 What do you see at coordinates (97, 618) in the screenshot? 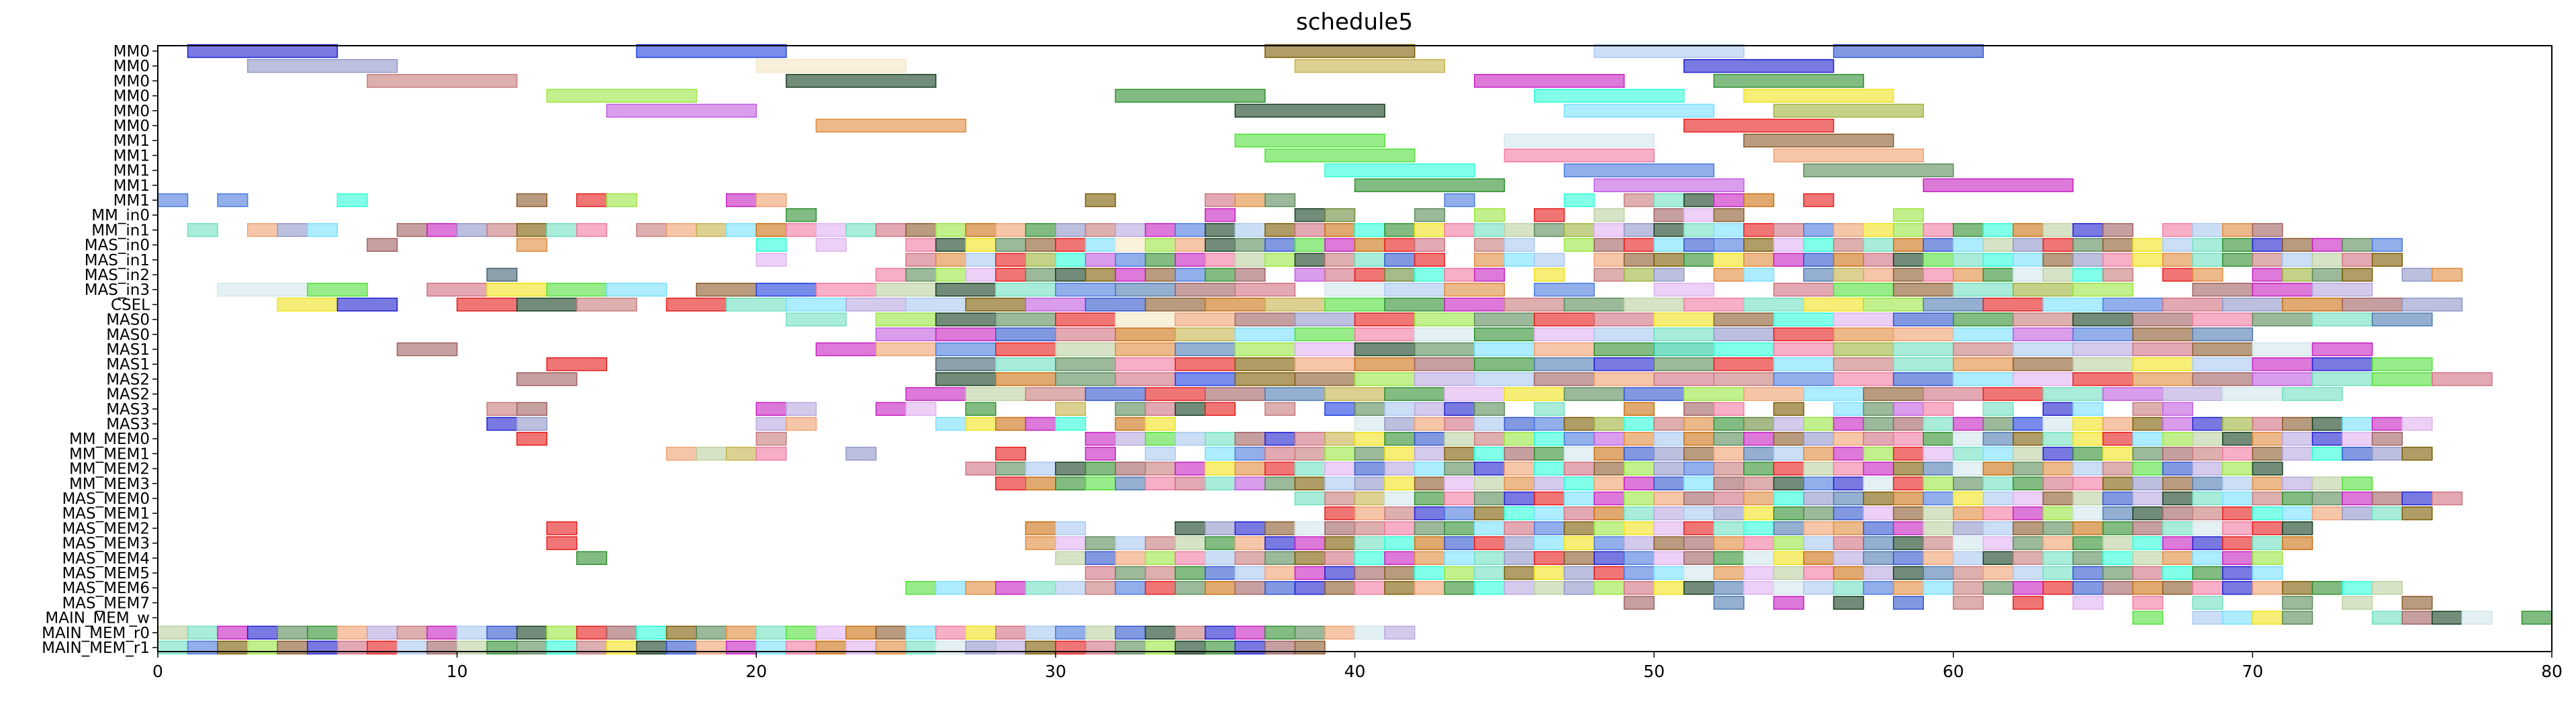
I see `y-tick-label: MAIN_MEM_w` at bounding box center [97, 618].